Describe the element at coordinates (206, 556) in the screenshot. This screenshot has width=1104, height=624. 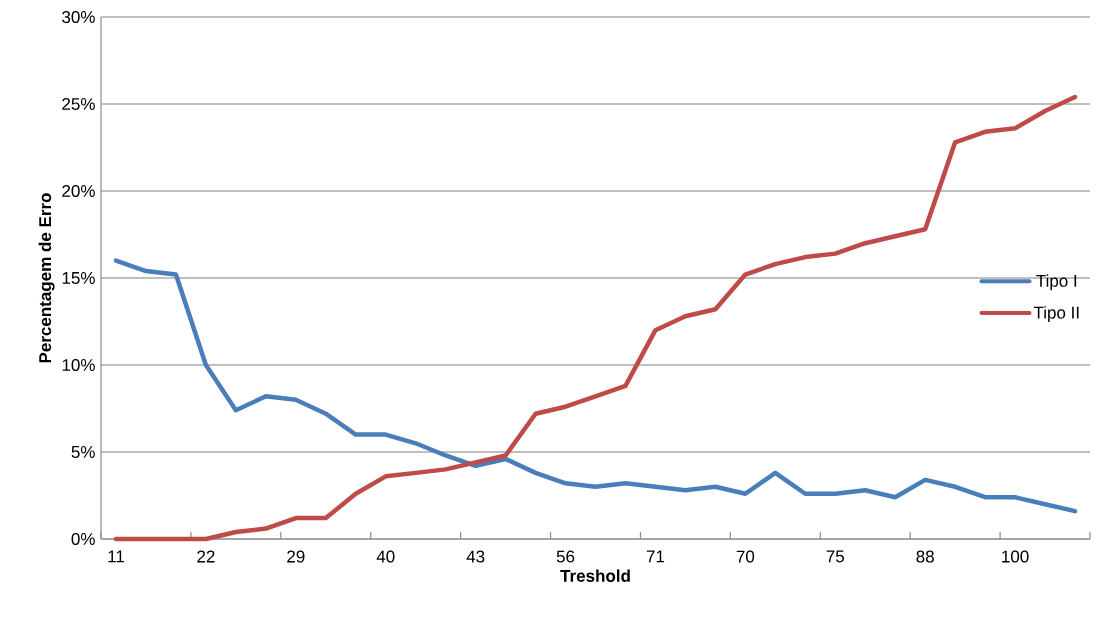
I see `x-tick-label: 22` at that location.